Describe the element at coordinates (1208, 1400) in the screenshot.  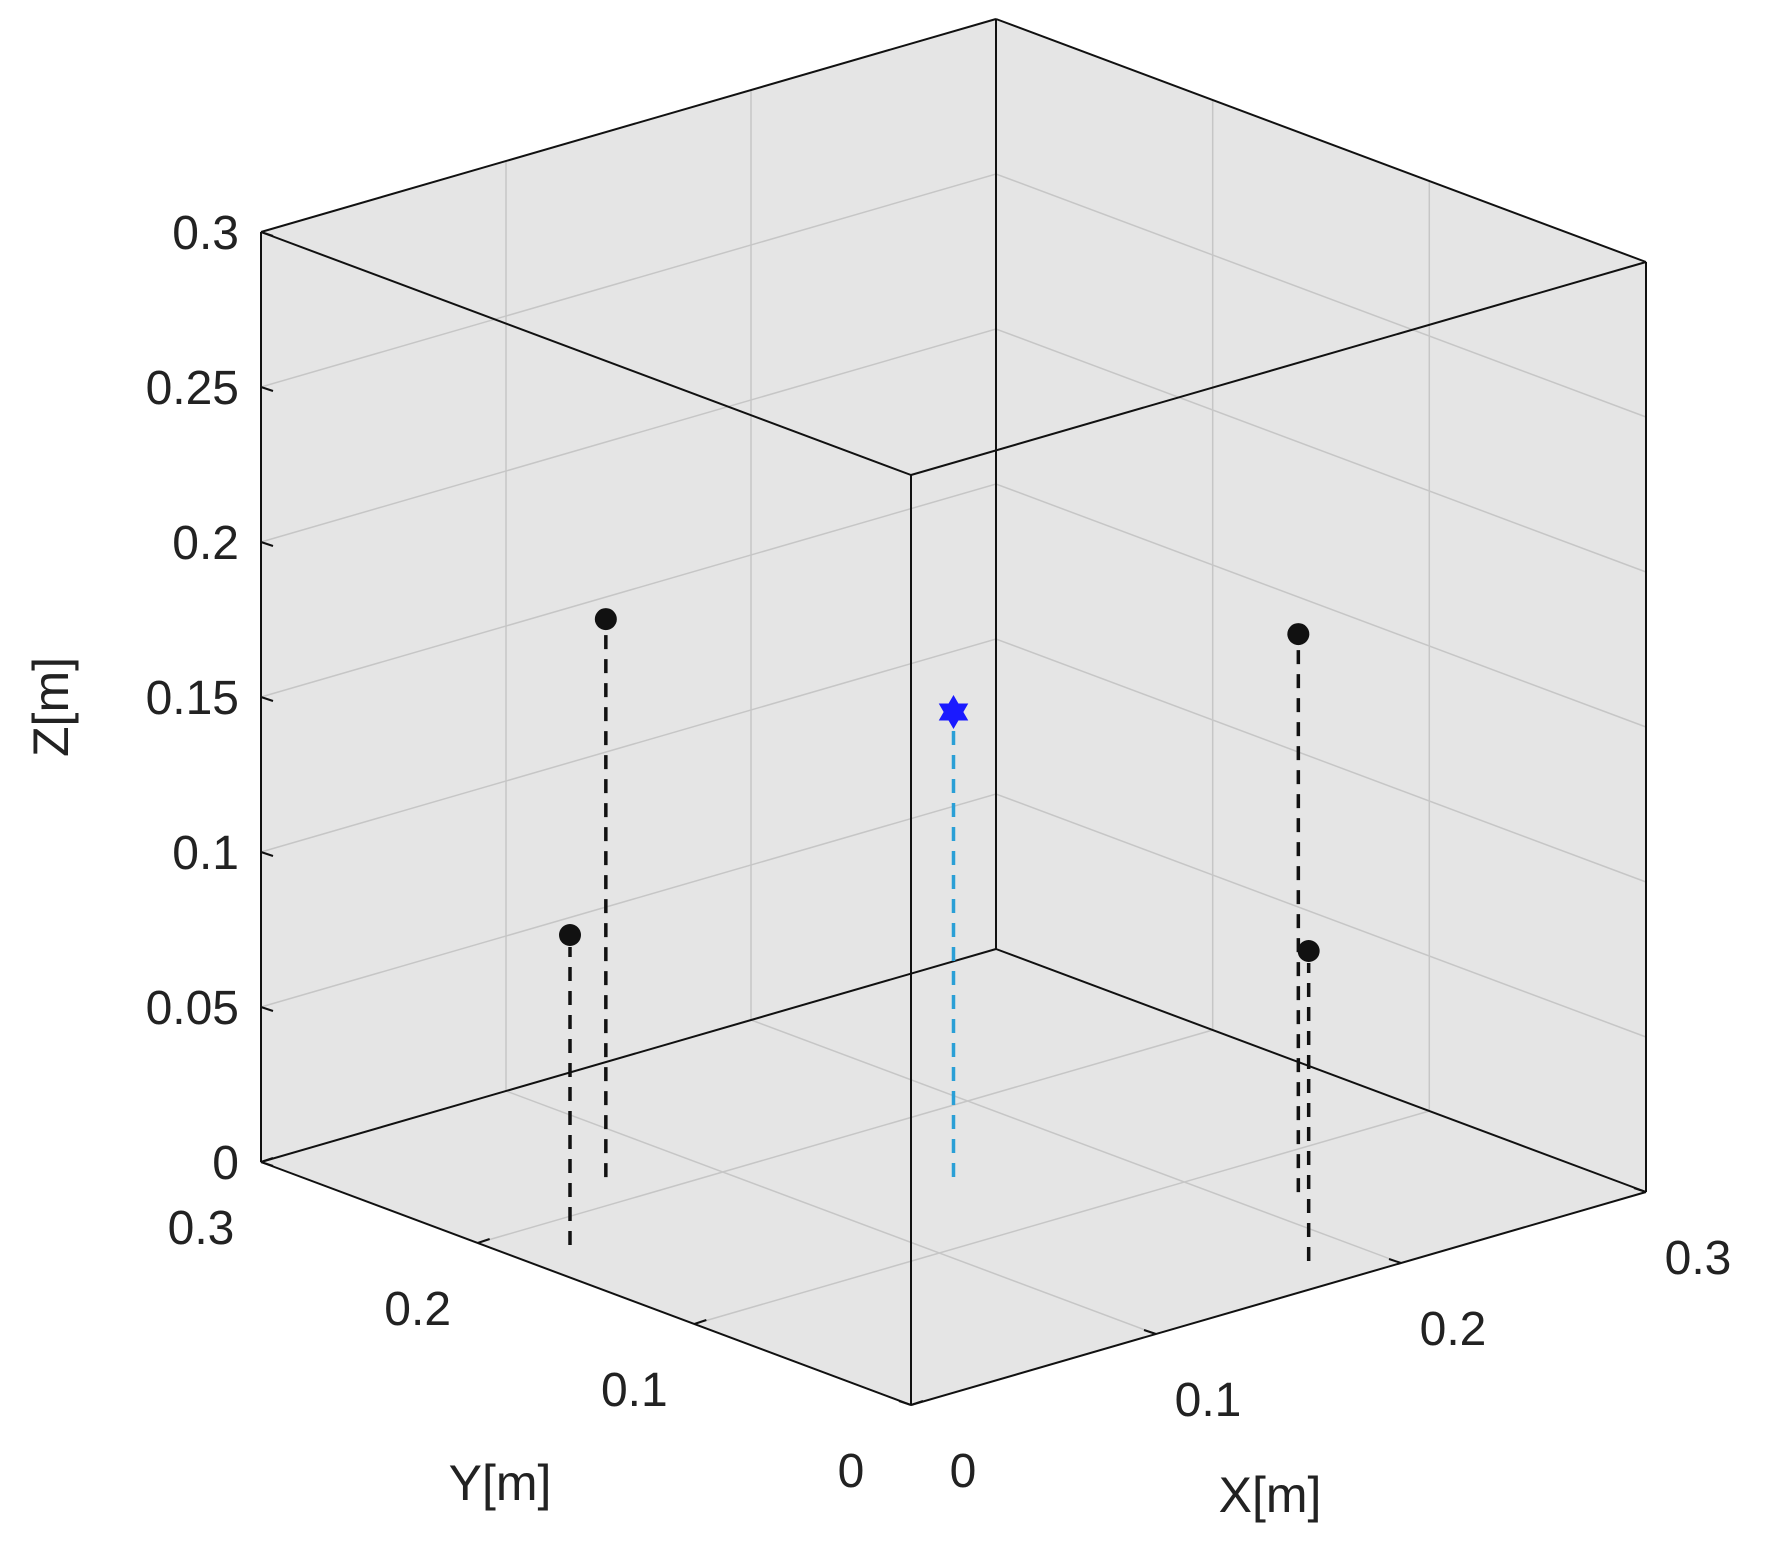
I see `x-tick-label: 0.1` at that location.